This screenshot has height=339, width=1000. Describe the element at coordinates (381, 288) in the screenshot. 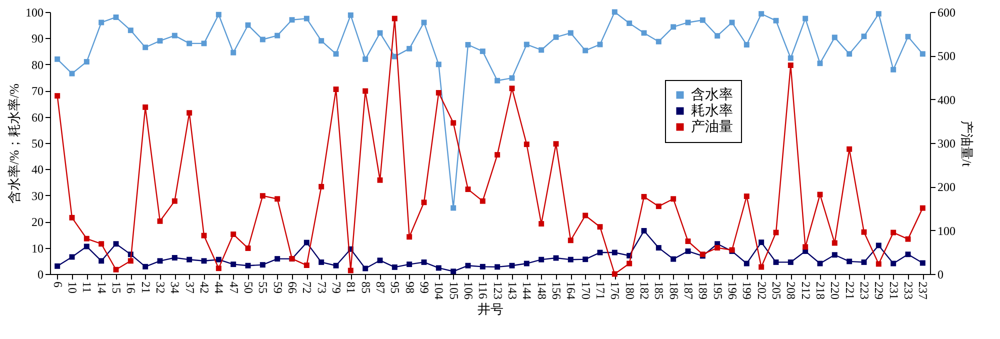

I see `x-tick-label: 87` at that location.